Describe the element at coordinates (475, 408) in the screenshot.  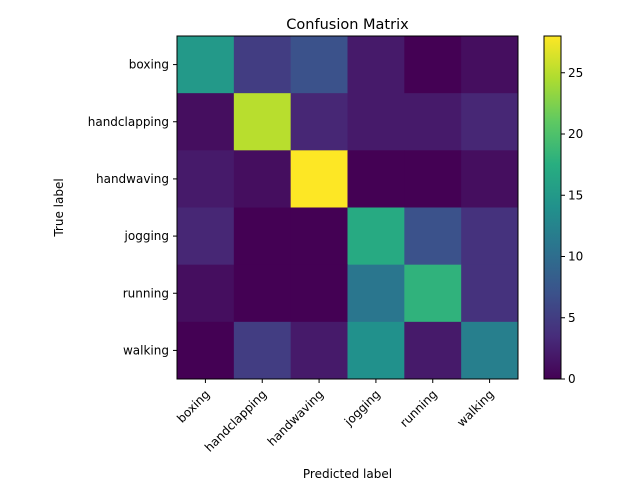
I see `x-tick-label: walking` at that location.